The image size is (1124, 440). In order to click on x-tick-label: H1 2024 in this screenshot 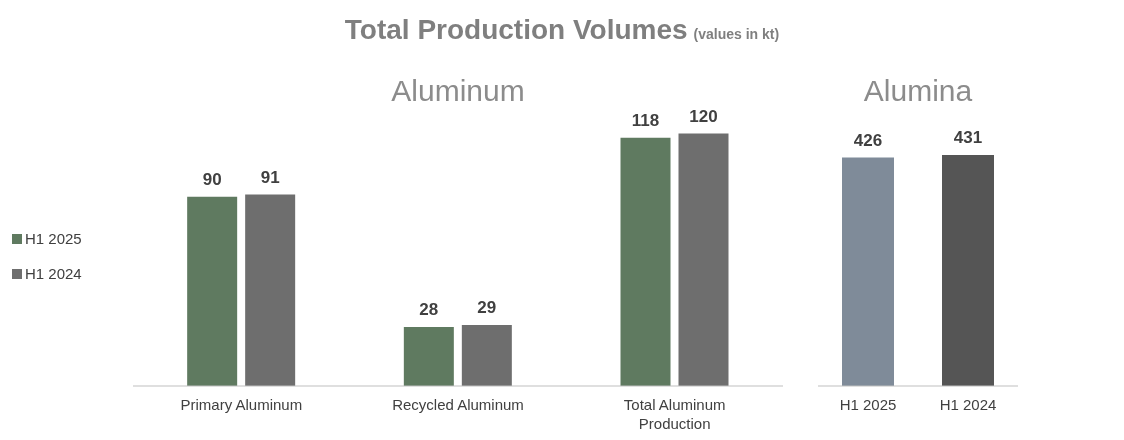, I will do `click(968, 404)`.